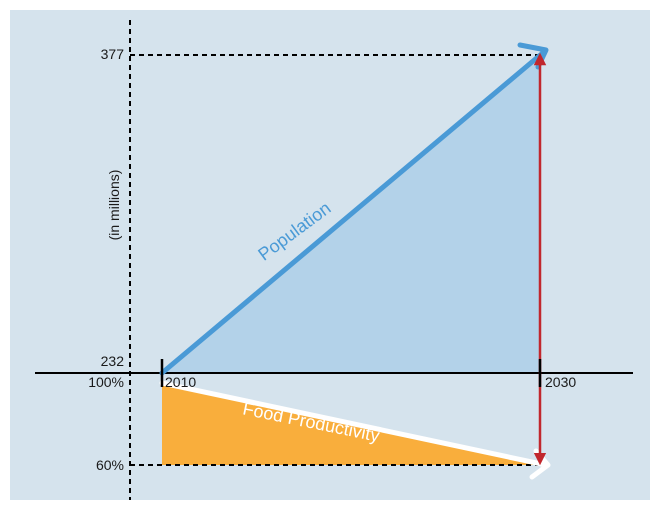  Describe the element at coordinates (113, 54) in the screenshot. I see `y-tick-label-pop-max: 377` at that location.